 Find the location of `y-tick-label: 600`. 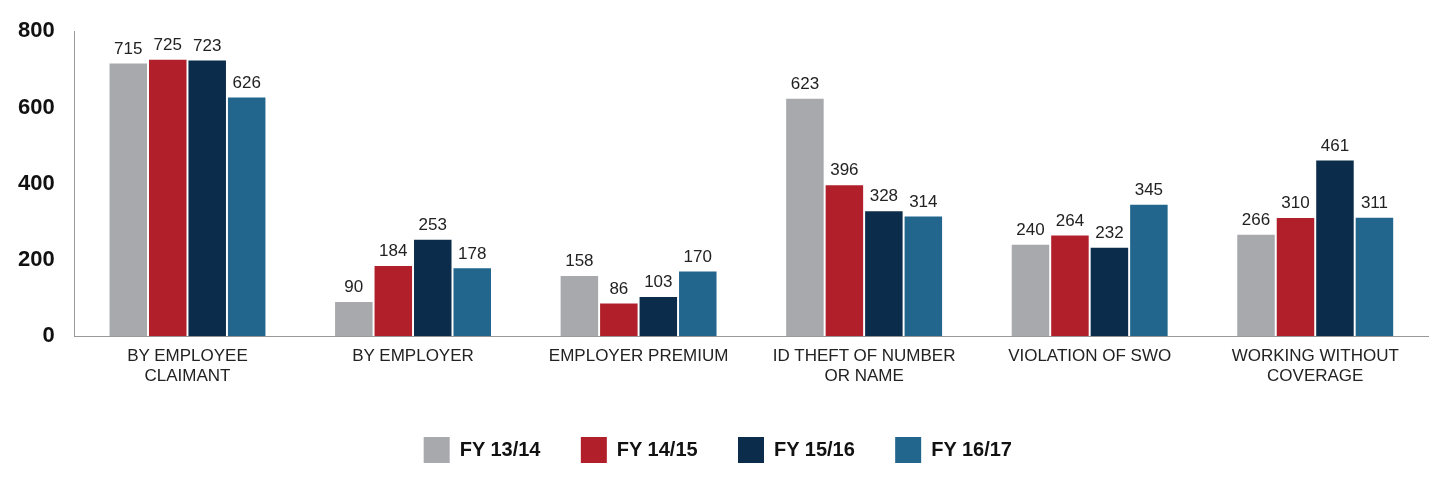

y-tick-label: 600 is located at coordinates (36, 106).